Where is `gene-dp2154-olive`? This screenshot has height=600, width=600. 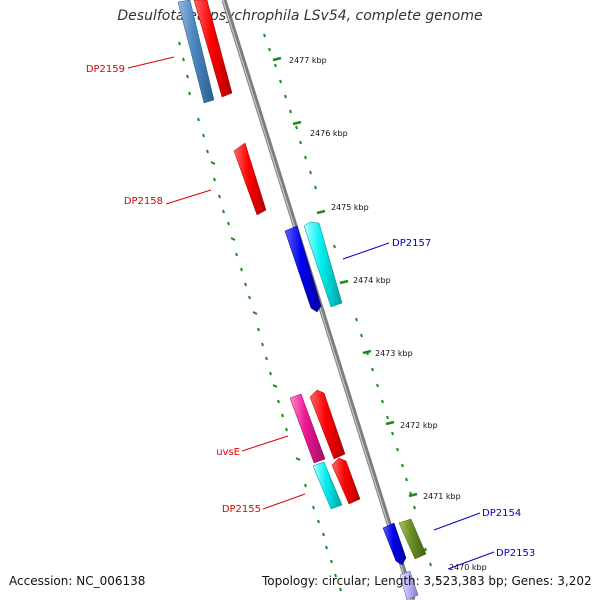
gene-dp2154-olive is located at coordinates (412, 539).